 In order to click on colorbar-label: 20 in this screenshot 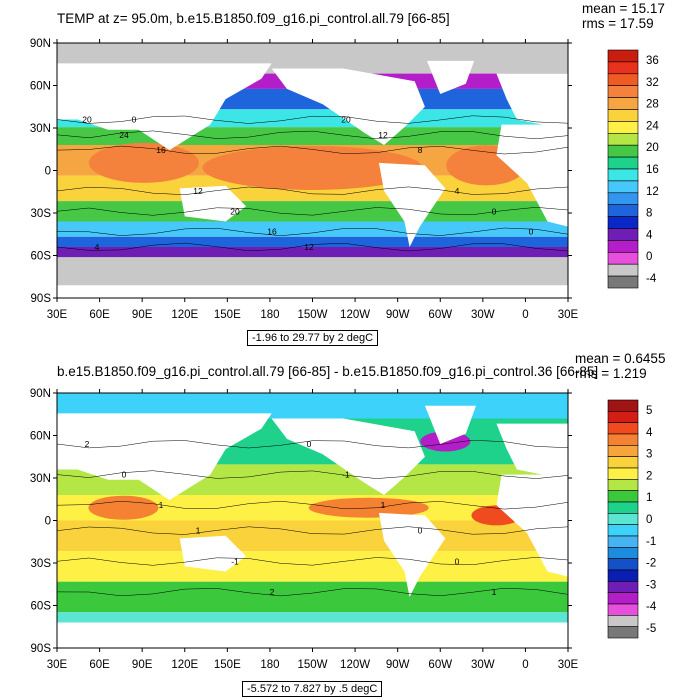, I will do `click(652, 148)`.